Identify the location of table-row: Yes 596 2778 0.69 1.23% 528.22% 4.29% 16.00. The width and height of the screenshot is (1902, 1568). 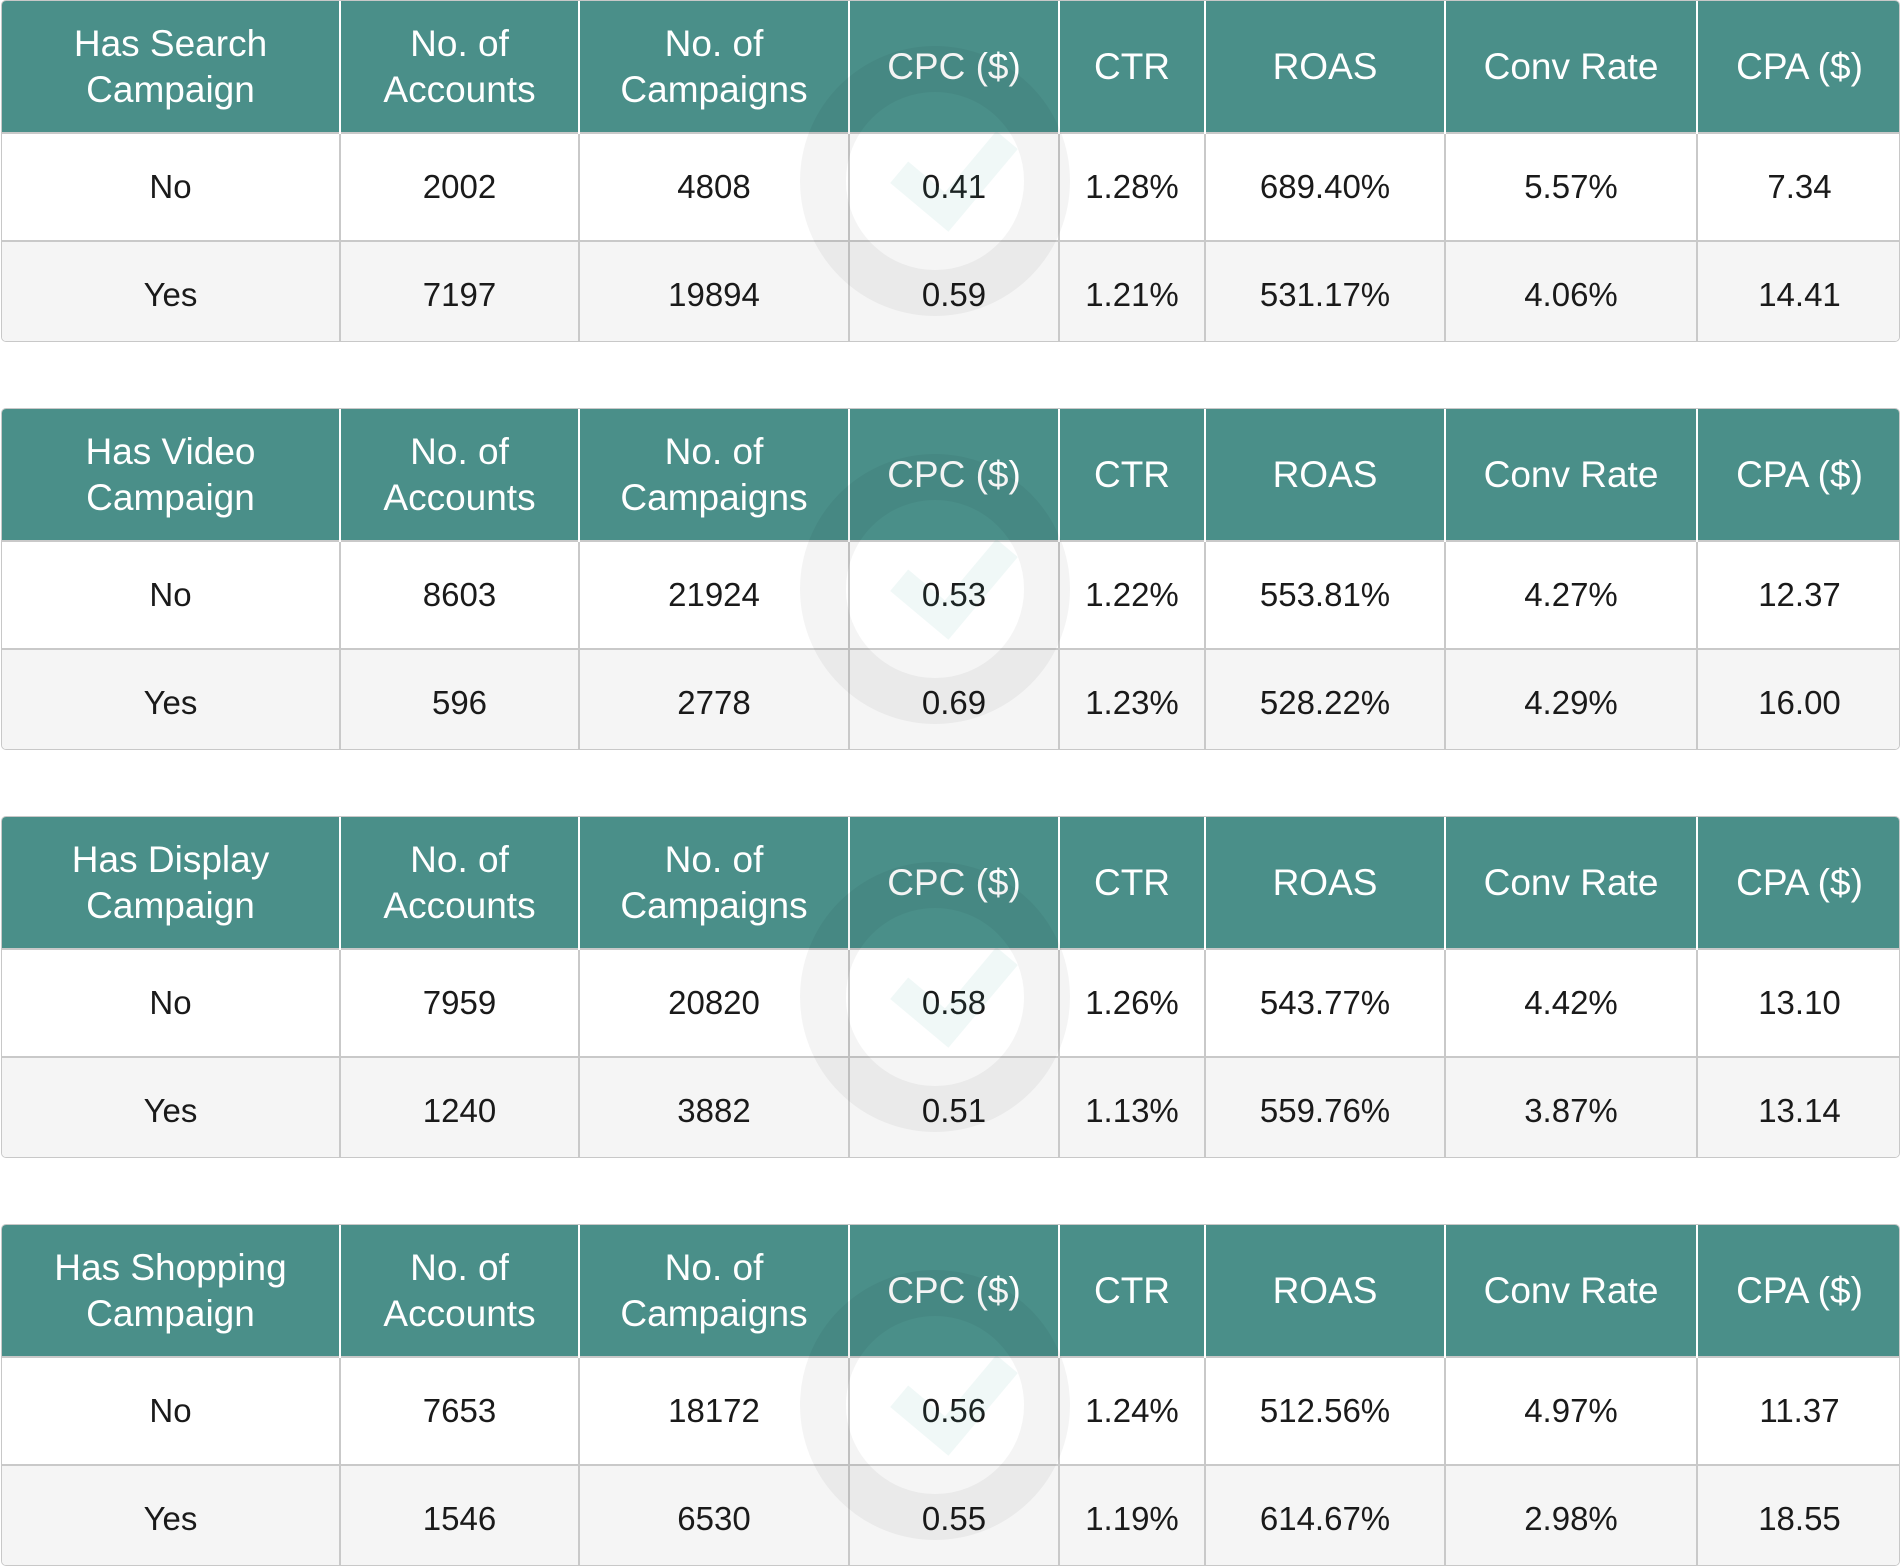
(950, 698).